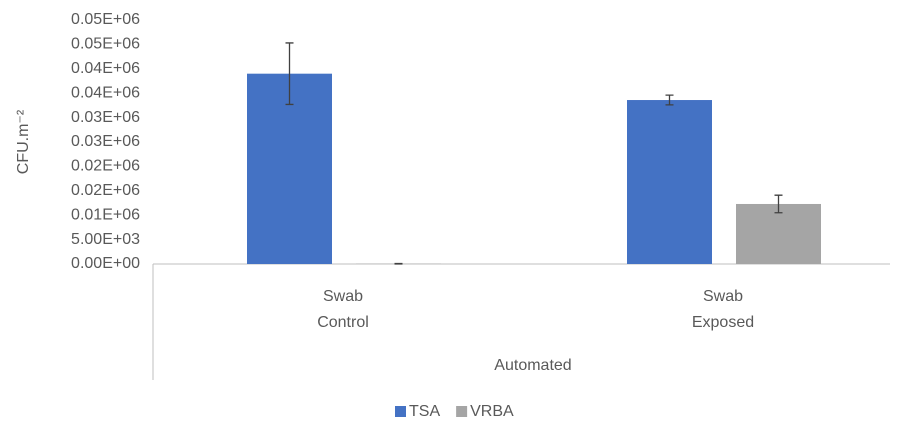  What do you see at coordinates (343, 322) in the screenshot?
I see `x-tick-label: Control` at bounding box center [343, 322].